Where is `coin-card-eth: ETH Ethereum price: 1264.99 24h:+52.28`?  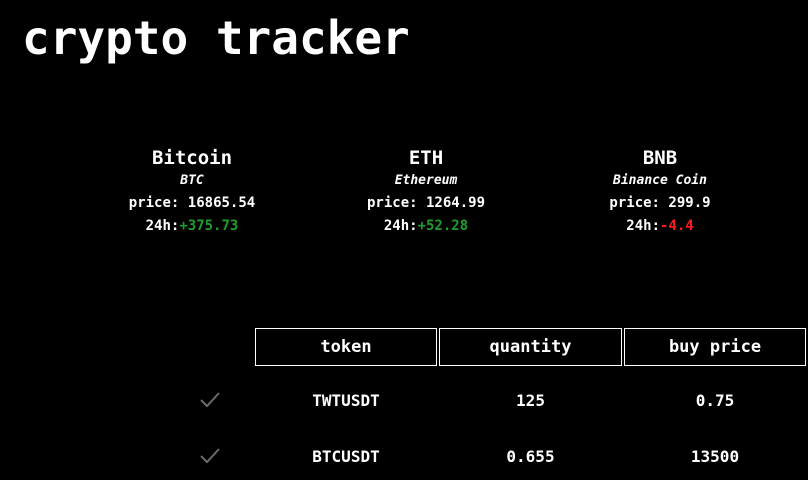 coin-card-eth: ETH Ethereum price: 1264.99 24h:+52.28 is located at coordinates (426, 192).